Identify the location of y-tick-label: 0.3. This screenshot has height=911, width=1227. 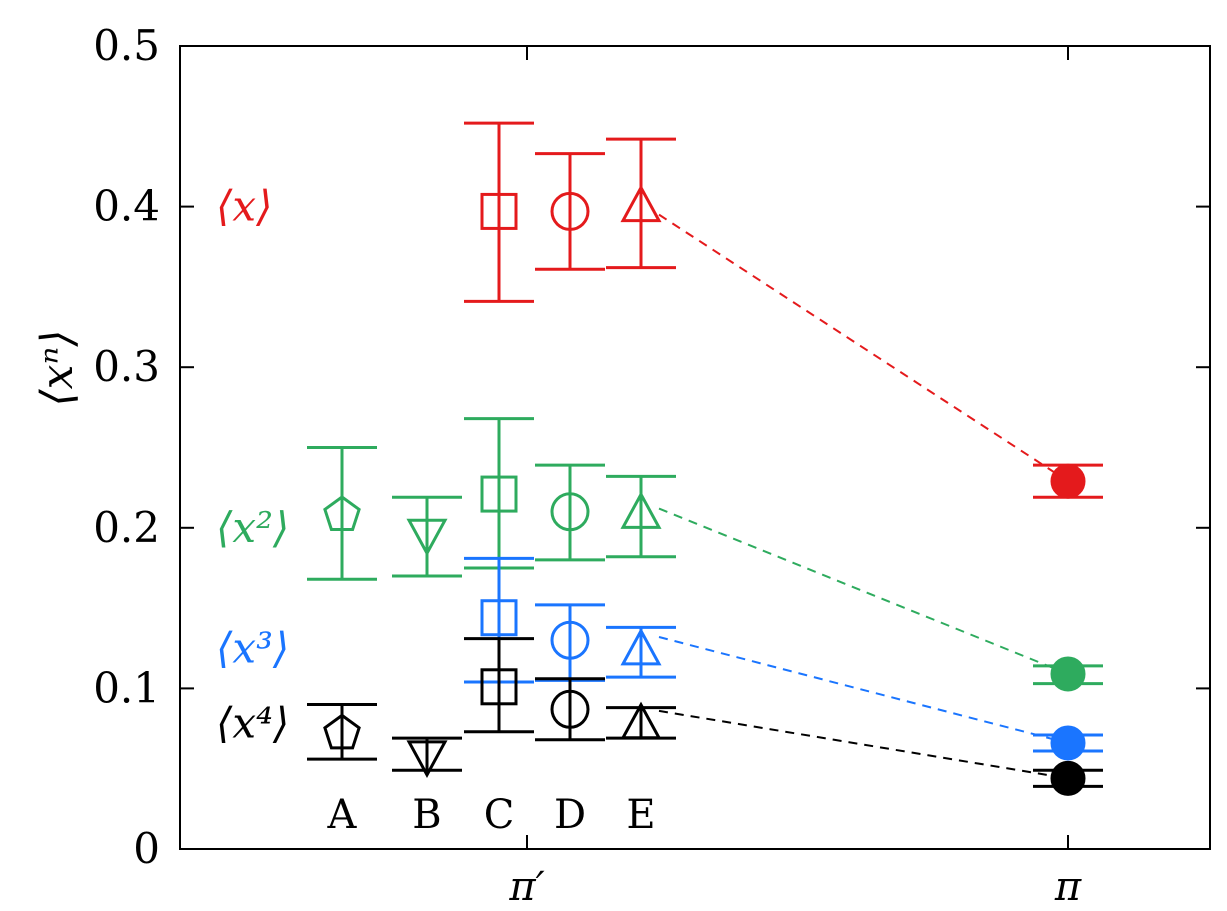
(126, 366).